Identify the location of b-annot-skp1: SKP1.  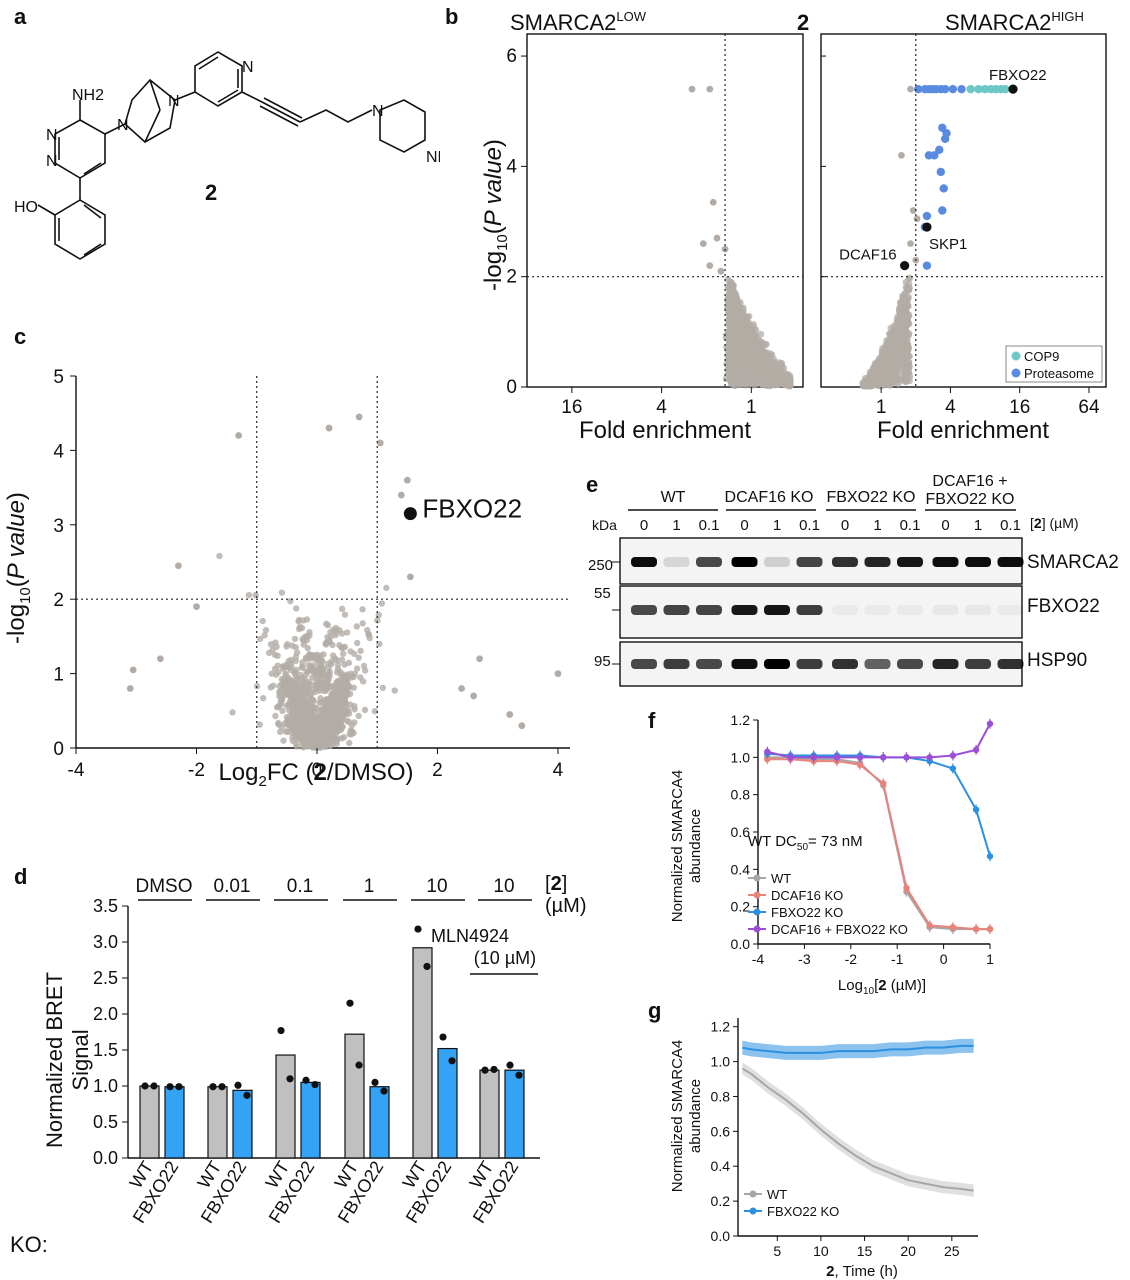
(948, 244).